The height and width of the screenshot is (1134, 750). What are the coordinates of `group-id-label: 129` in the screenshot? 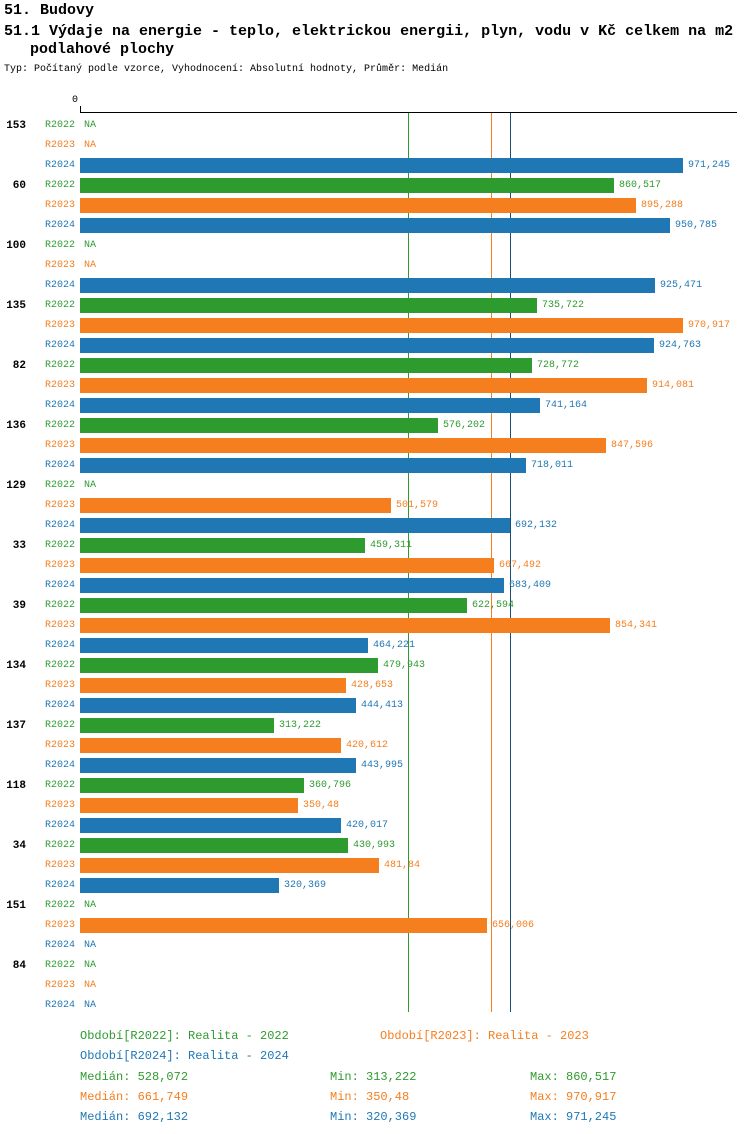 It's located at (16, 486).